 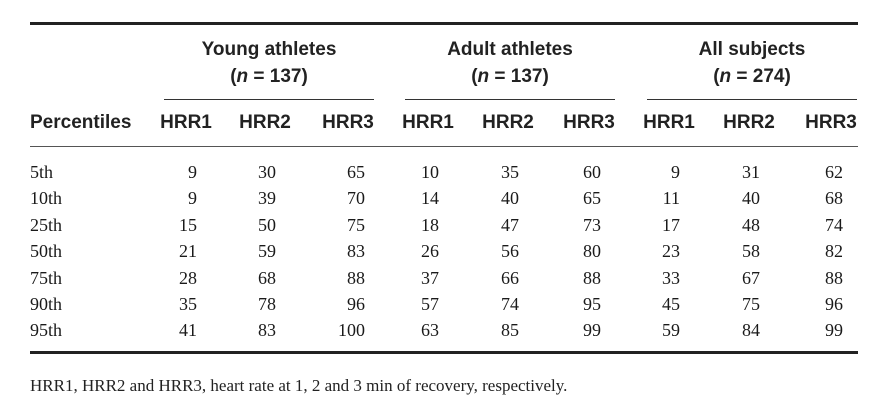 What do you see at coordinates (188, 251) in the screenshot?
I see `cell: 21` at bounding box center [188, 251].